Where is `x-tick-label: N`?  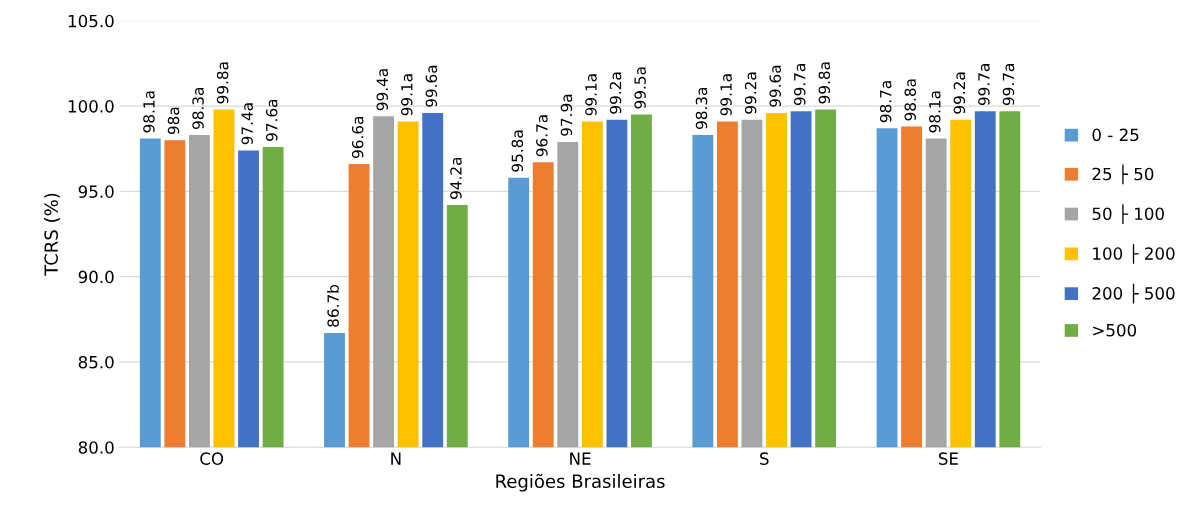
x-tick-label: N is located at coordinates (396, 458).